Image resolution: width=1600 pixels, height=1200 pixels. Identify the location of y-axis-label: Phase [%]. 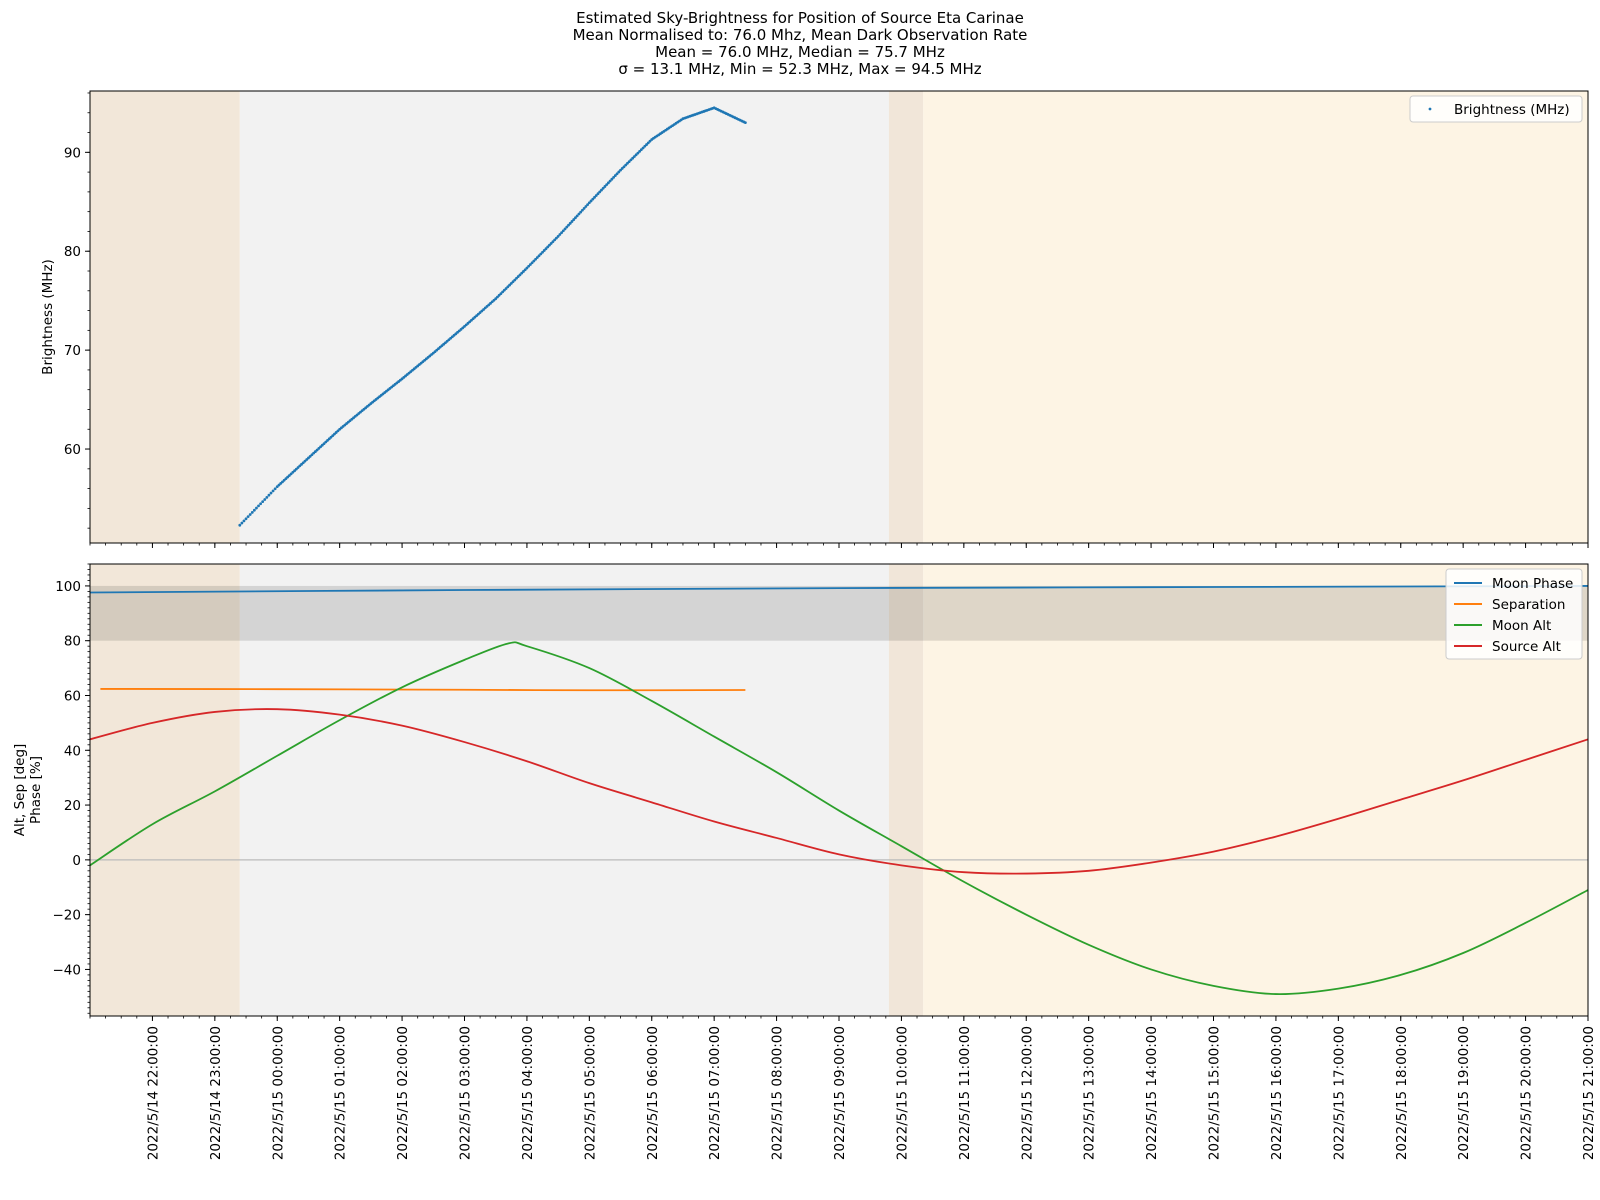
(36, 790).